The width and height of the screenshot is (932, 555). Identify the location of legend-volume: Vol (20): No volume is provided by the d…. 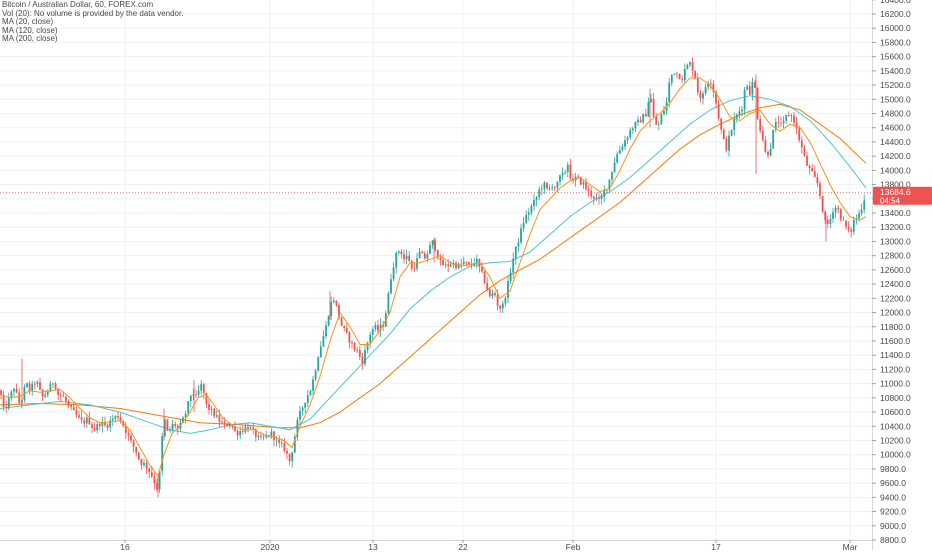
(93, 13).